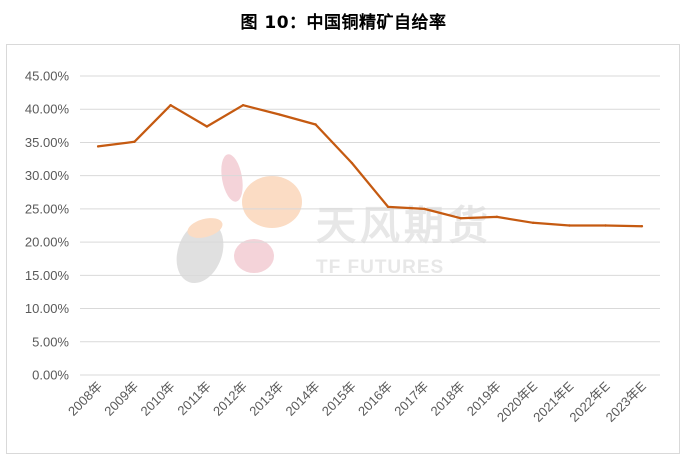  Describe the element at coordinates (447, 399) in the screenshot. I see `x-tick-label: 2018年` at that location.